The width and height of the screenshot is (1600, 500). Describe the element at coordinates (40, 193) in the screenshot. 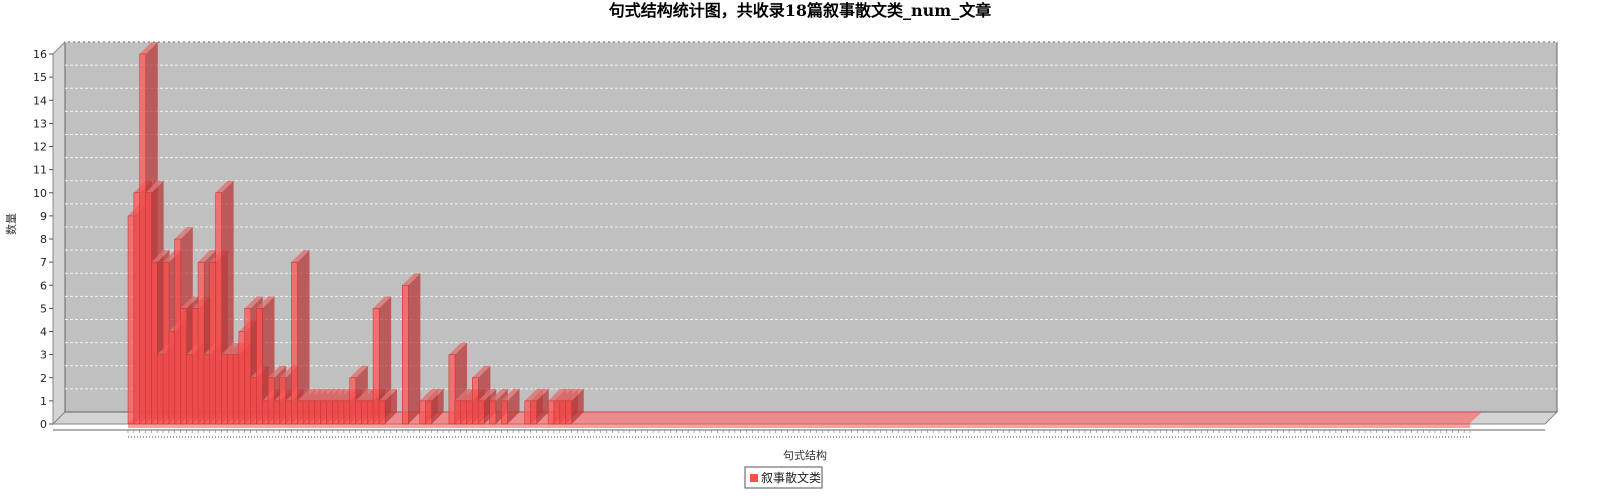

I see `y-tick-label: 10` at that location.